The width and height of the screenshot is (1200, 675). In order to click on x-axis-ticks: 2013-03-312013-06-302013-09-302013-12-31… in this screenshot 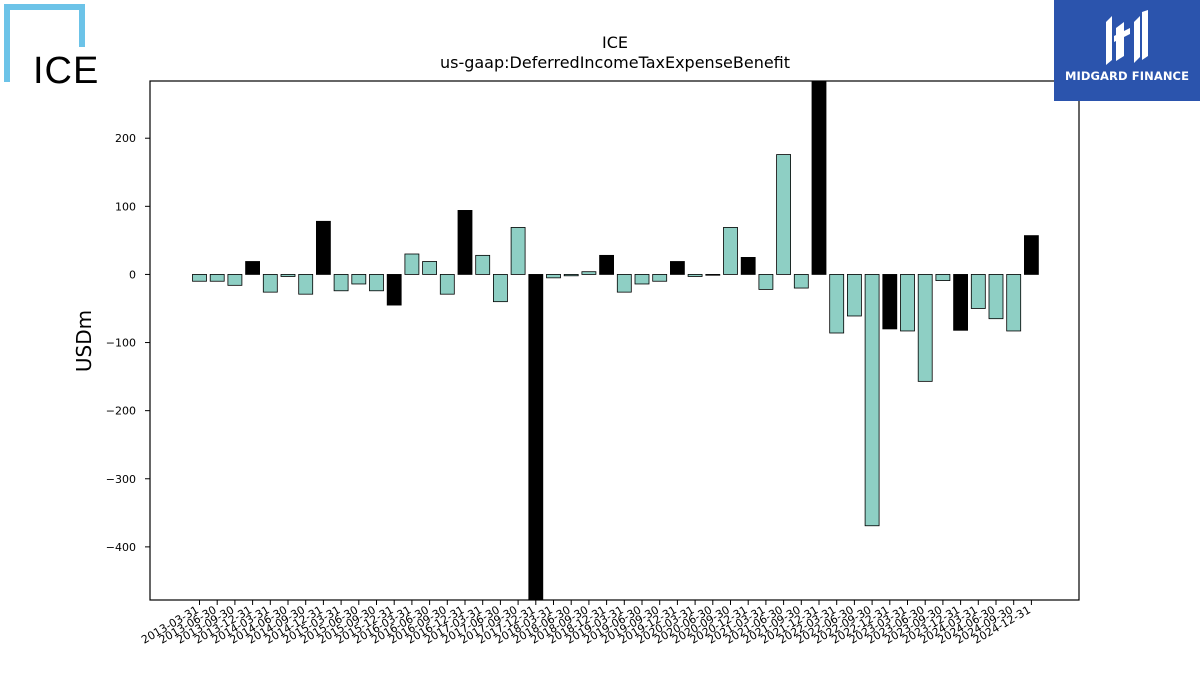, I will do `click(586, 623)`.